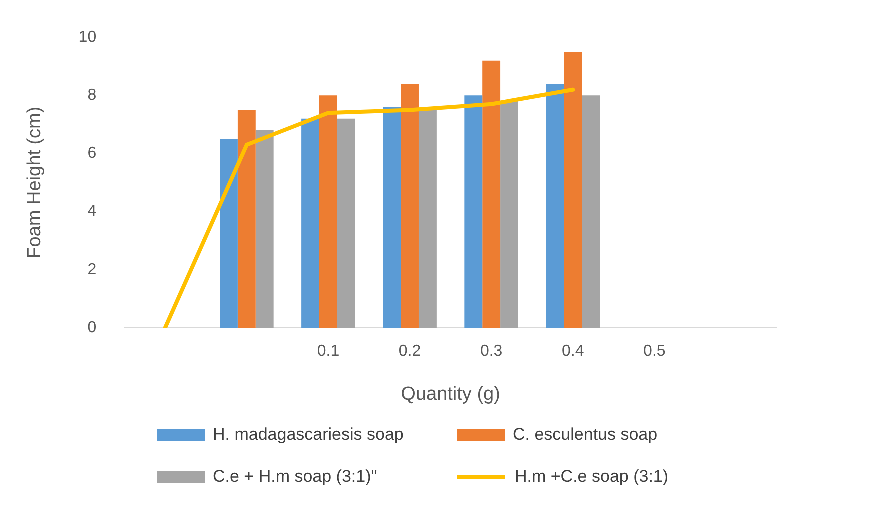 The width and height of the screenshot is (877, 510). What do you see at coordinates (92, 327) in the screenshot?
I see `y-tick-label: 0` at bounding box center [92, 327].